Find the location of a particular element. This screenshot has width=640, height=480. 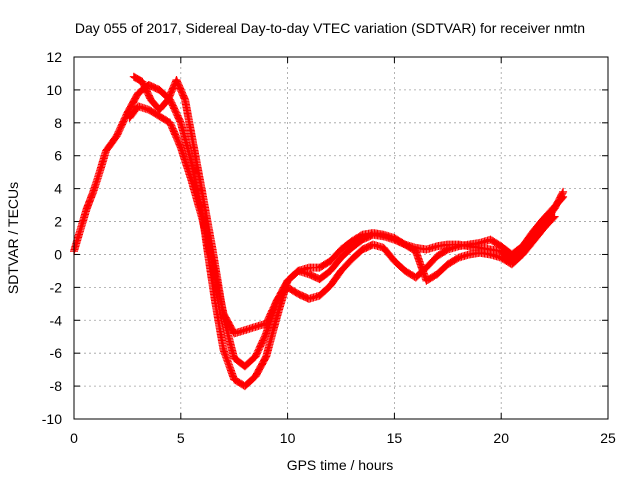

x-axis-title: GPS time / hours is located at coordinates (340, 465).